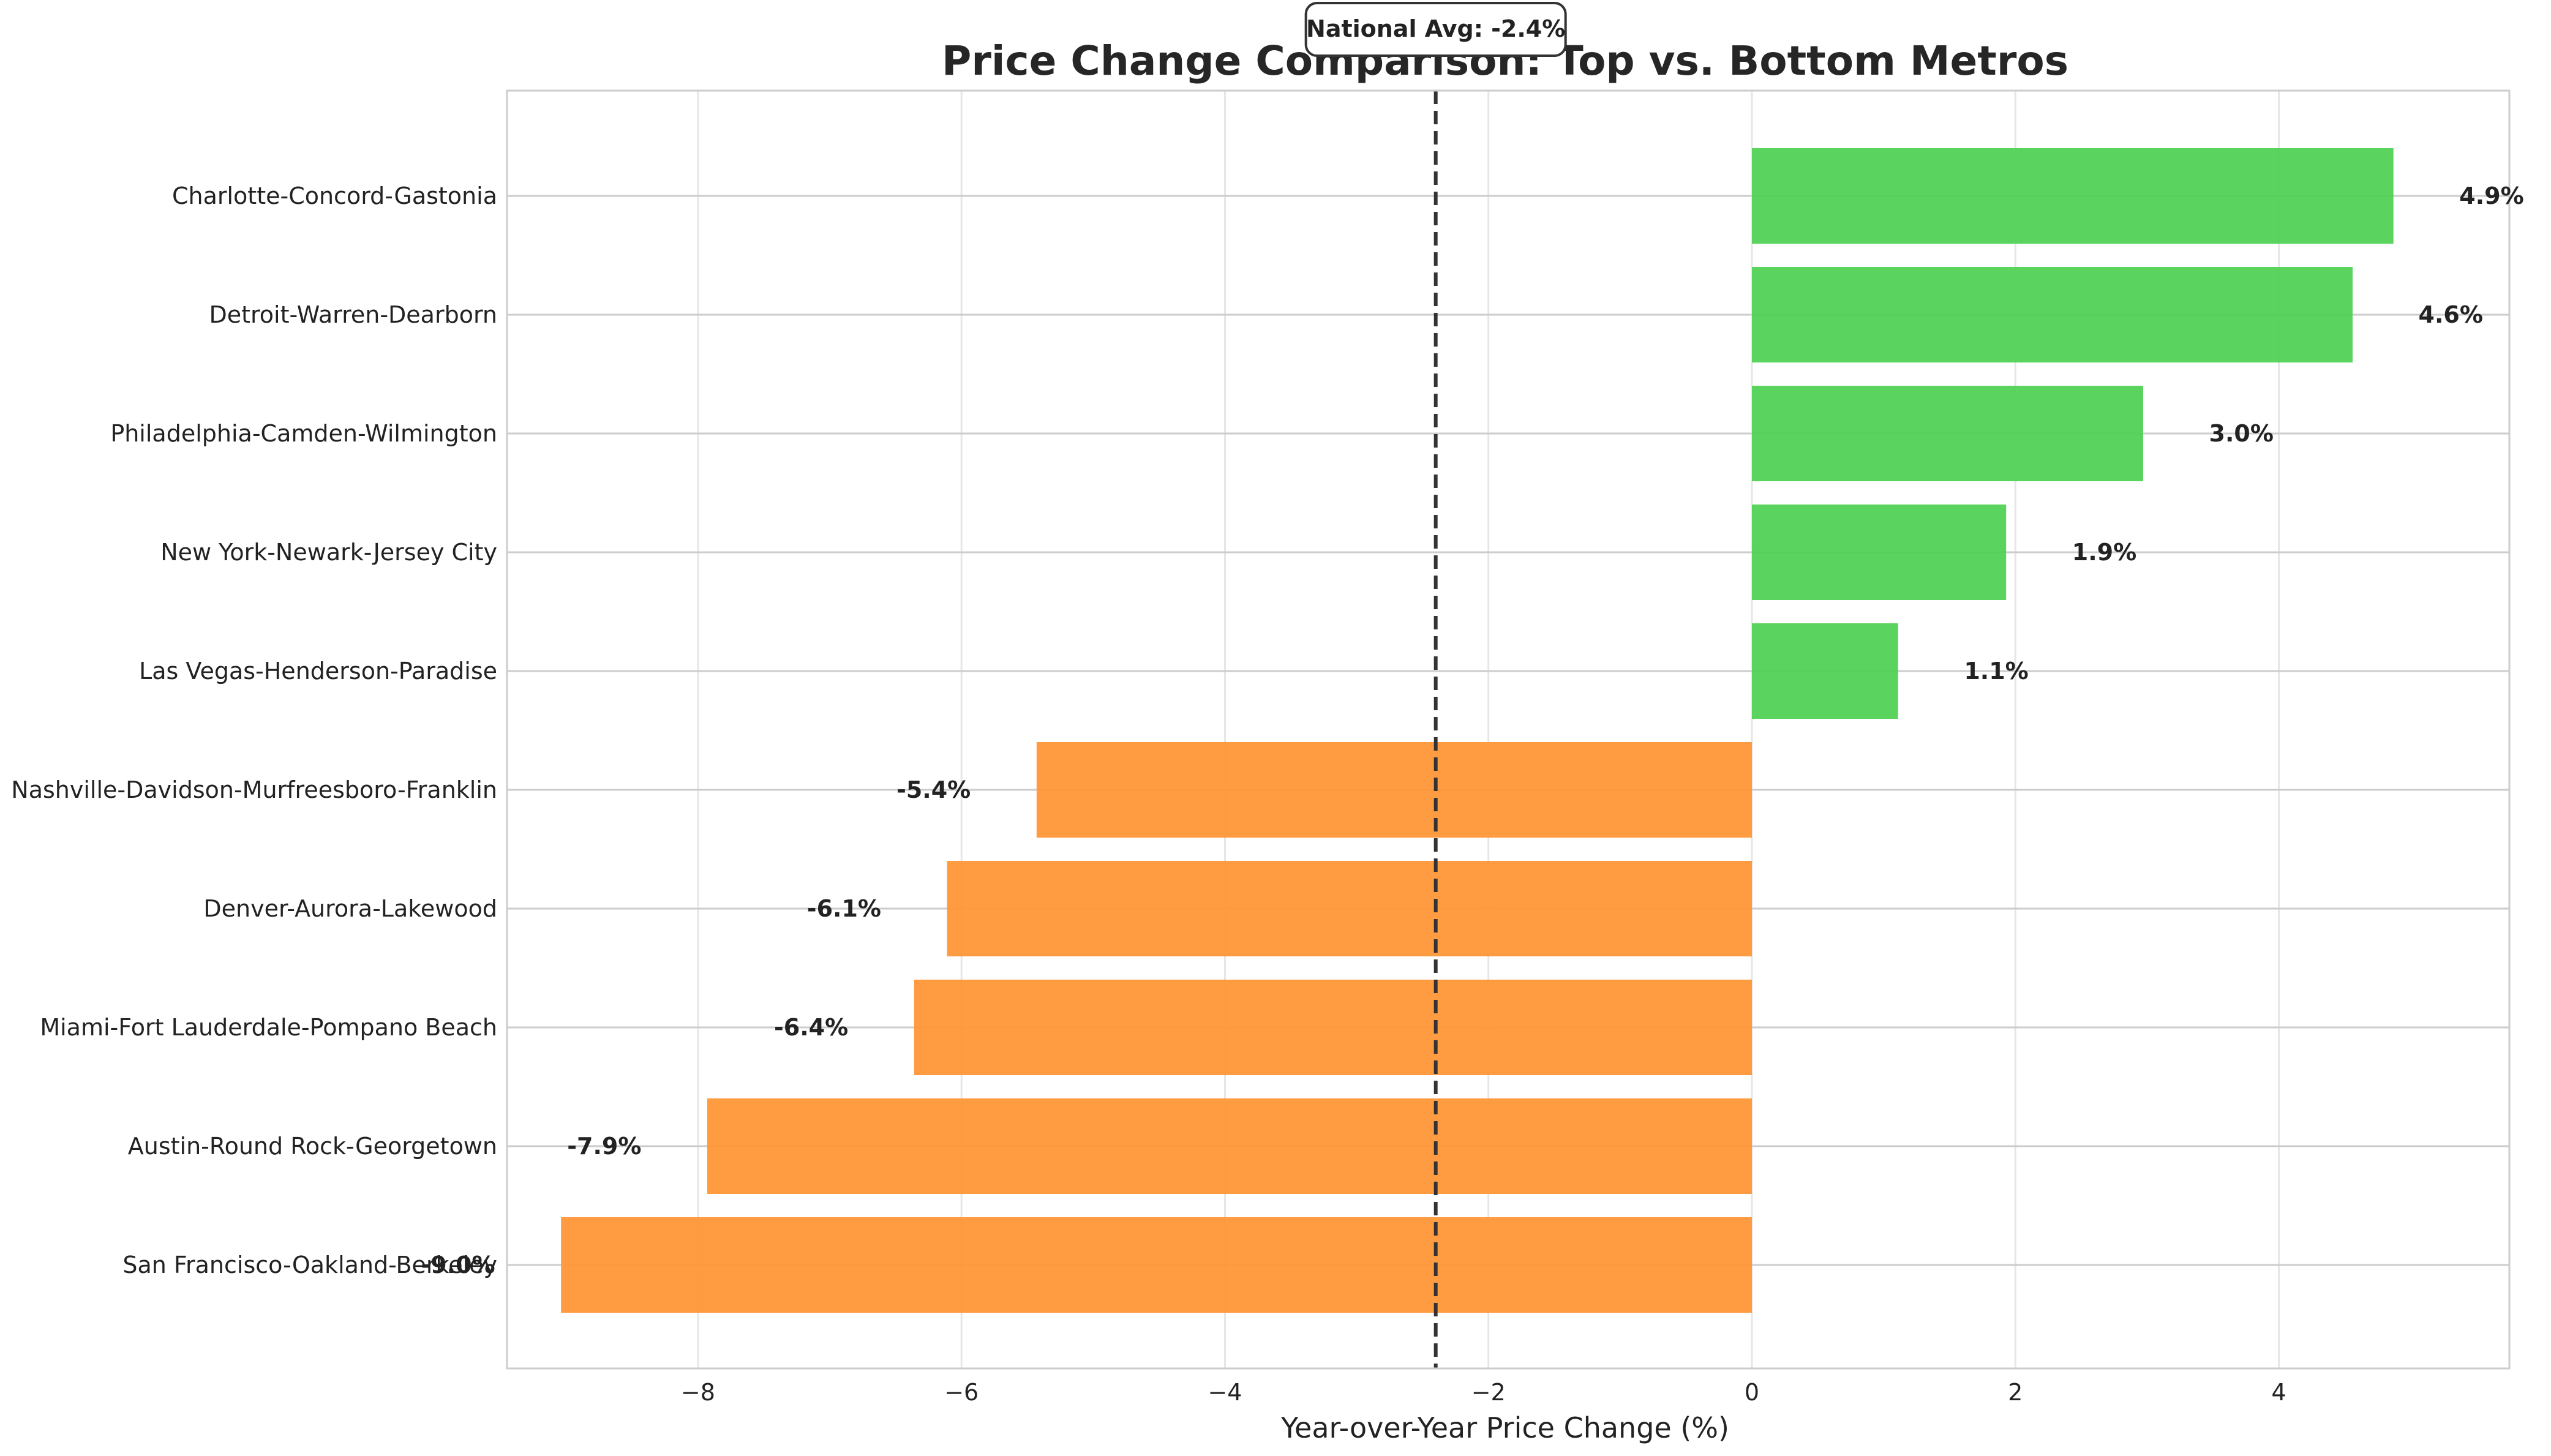 This screenshot has width=2551, height=1456. I want to click on bar-value-label: 3.0%, so click(2241, 433).